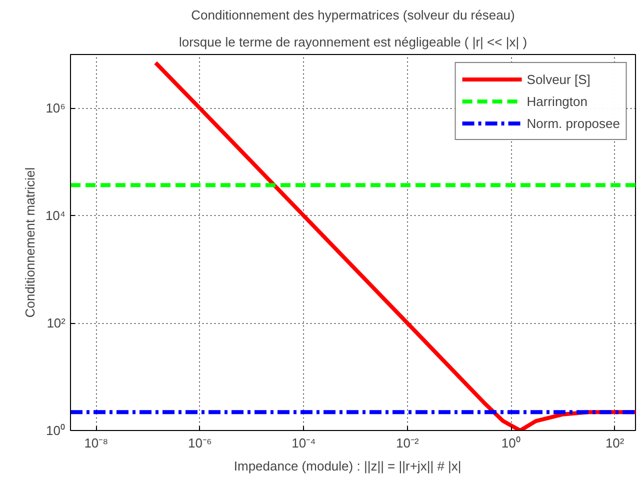 This screenshot has height=485, width=637. I want to click on x-tick-label: 10⁰, so click(511, 443).